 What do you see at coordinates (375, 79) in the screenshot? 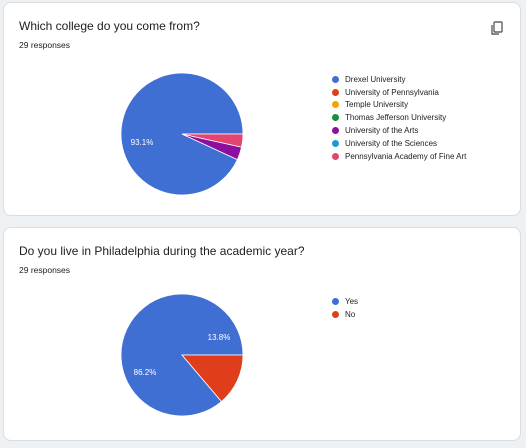
I see `legend-label: Drexel University` at bounding box center [375, 79].